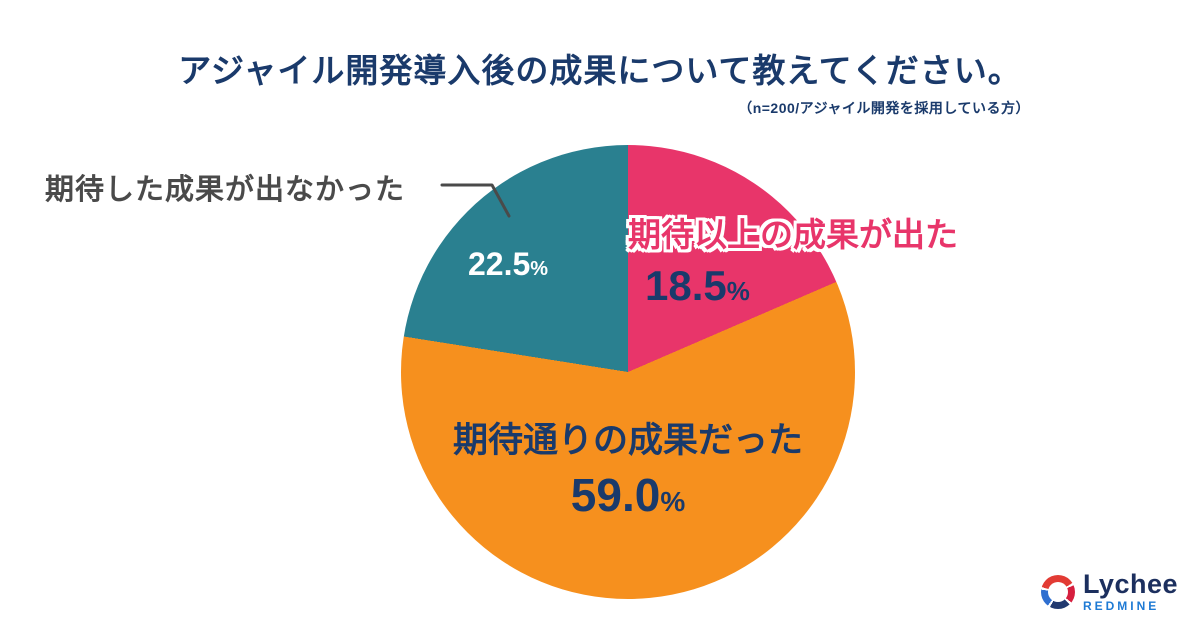 This screenshot has height=628, width=1200. I want to click on logo-subtitle: REDMINE, so click(1121, 606).